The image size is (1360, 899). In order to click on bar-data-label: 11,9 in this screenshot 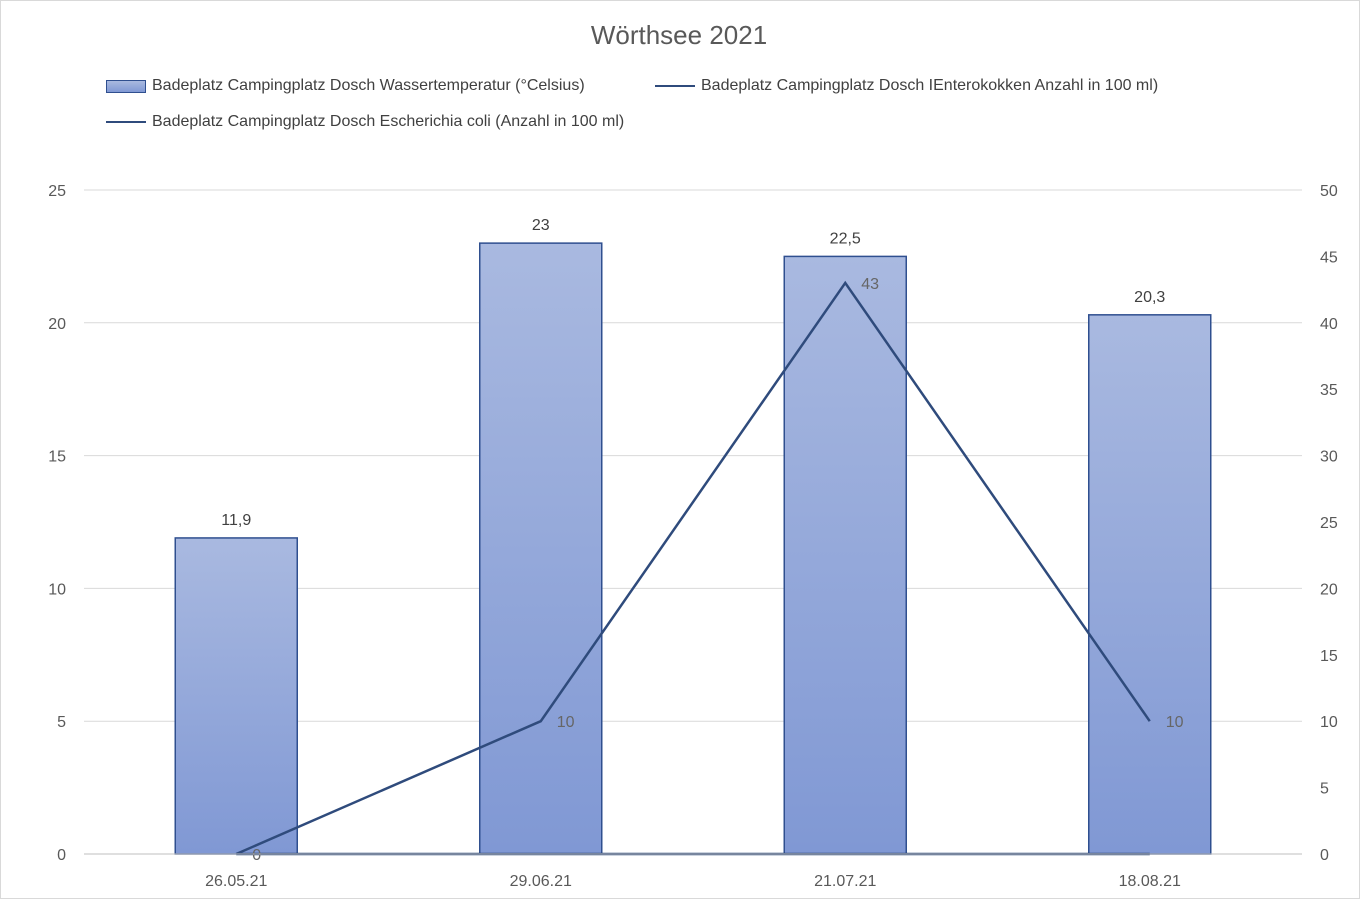, I will do `click(236, 520)`.